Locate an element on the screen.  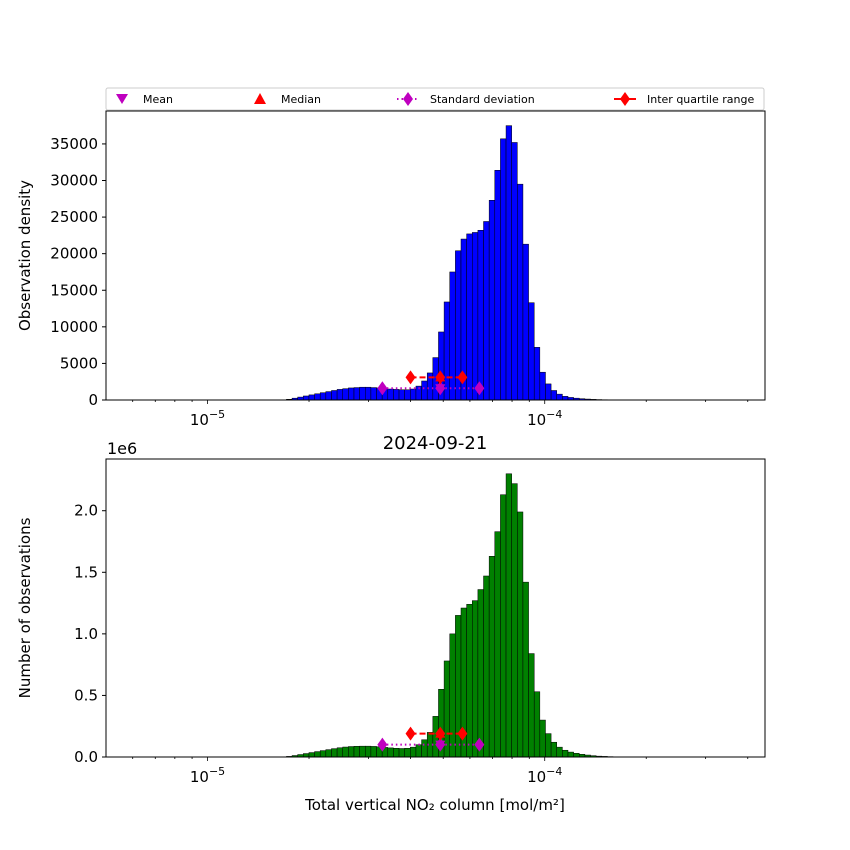
y-tick-label: 2.0 is located at coordinates (86, 511).